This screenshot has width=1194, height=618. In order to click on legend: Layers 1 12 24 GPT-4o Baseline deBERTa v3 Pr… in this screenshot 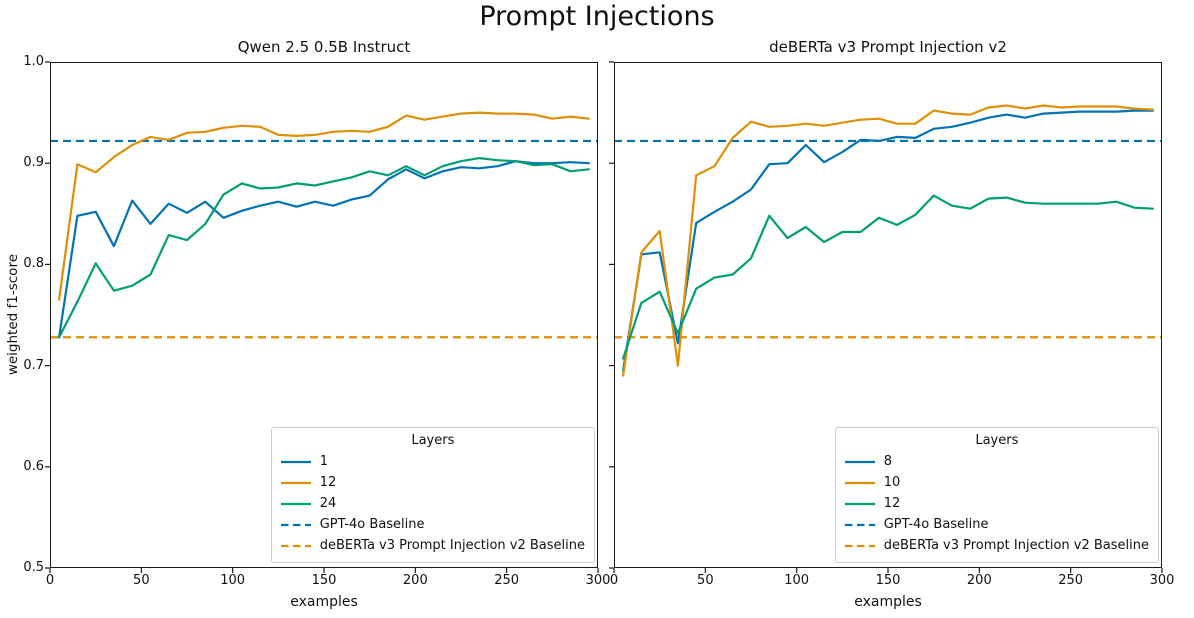, I will do `click(432, 495)`.